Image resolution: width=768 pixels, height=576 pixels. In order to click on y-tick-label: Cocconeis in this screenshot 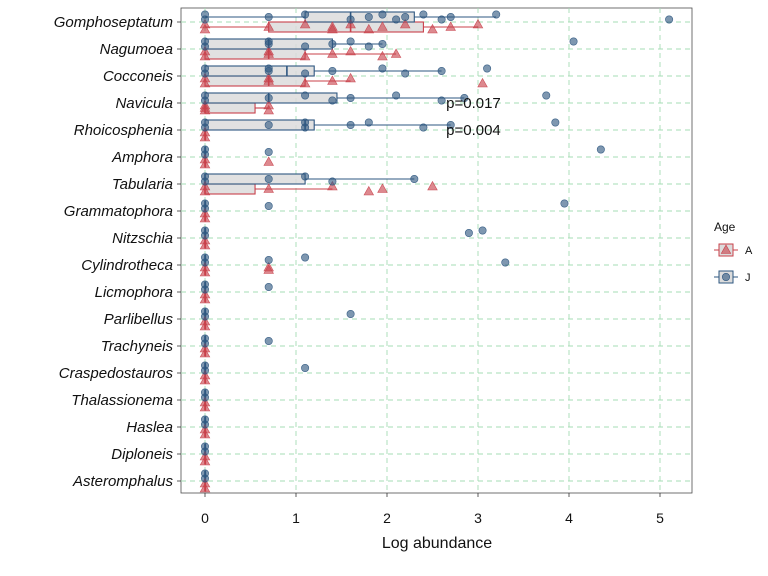, I will do `click(138, 76)`.